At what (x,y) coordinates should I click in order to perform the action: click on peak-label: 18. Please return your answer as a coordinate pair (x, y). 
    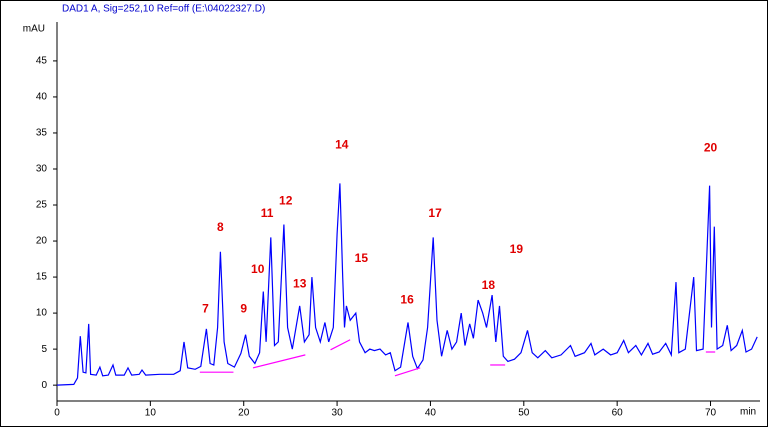
    Looking at the image, I should click on (489, 285).